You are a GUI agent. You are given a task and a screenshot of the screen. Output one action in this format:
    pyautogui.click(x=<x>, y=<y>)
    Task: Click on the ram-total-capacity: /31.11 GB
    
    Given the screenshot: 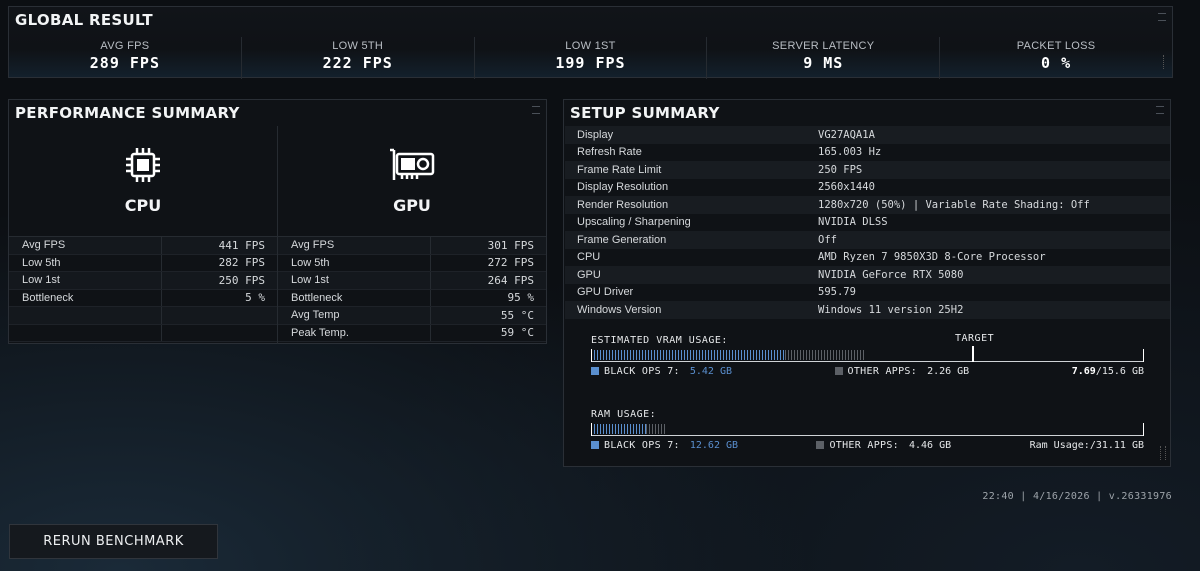 What is the action you would take?
    pyautogui.click(x=1116, y=445)
    